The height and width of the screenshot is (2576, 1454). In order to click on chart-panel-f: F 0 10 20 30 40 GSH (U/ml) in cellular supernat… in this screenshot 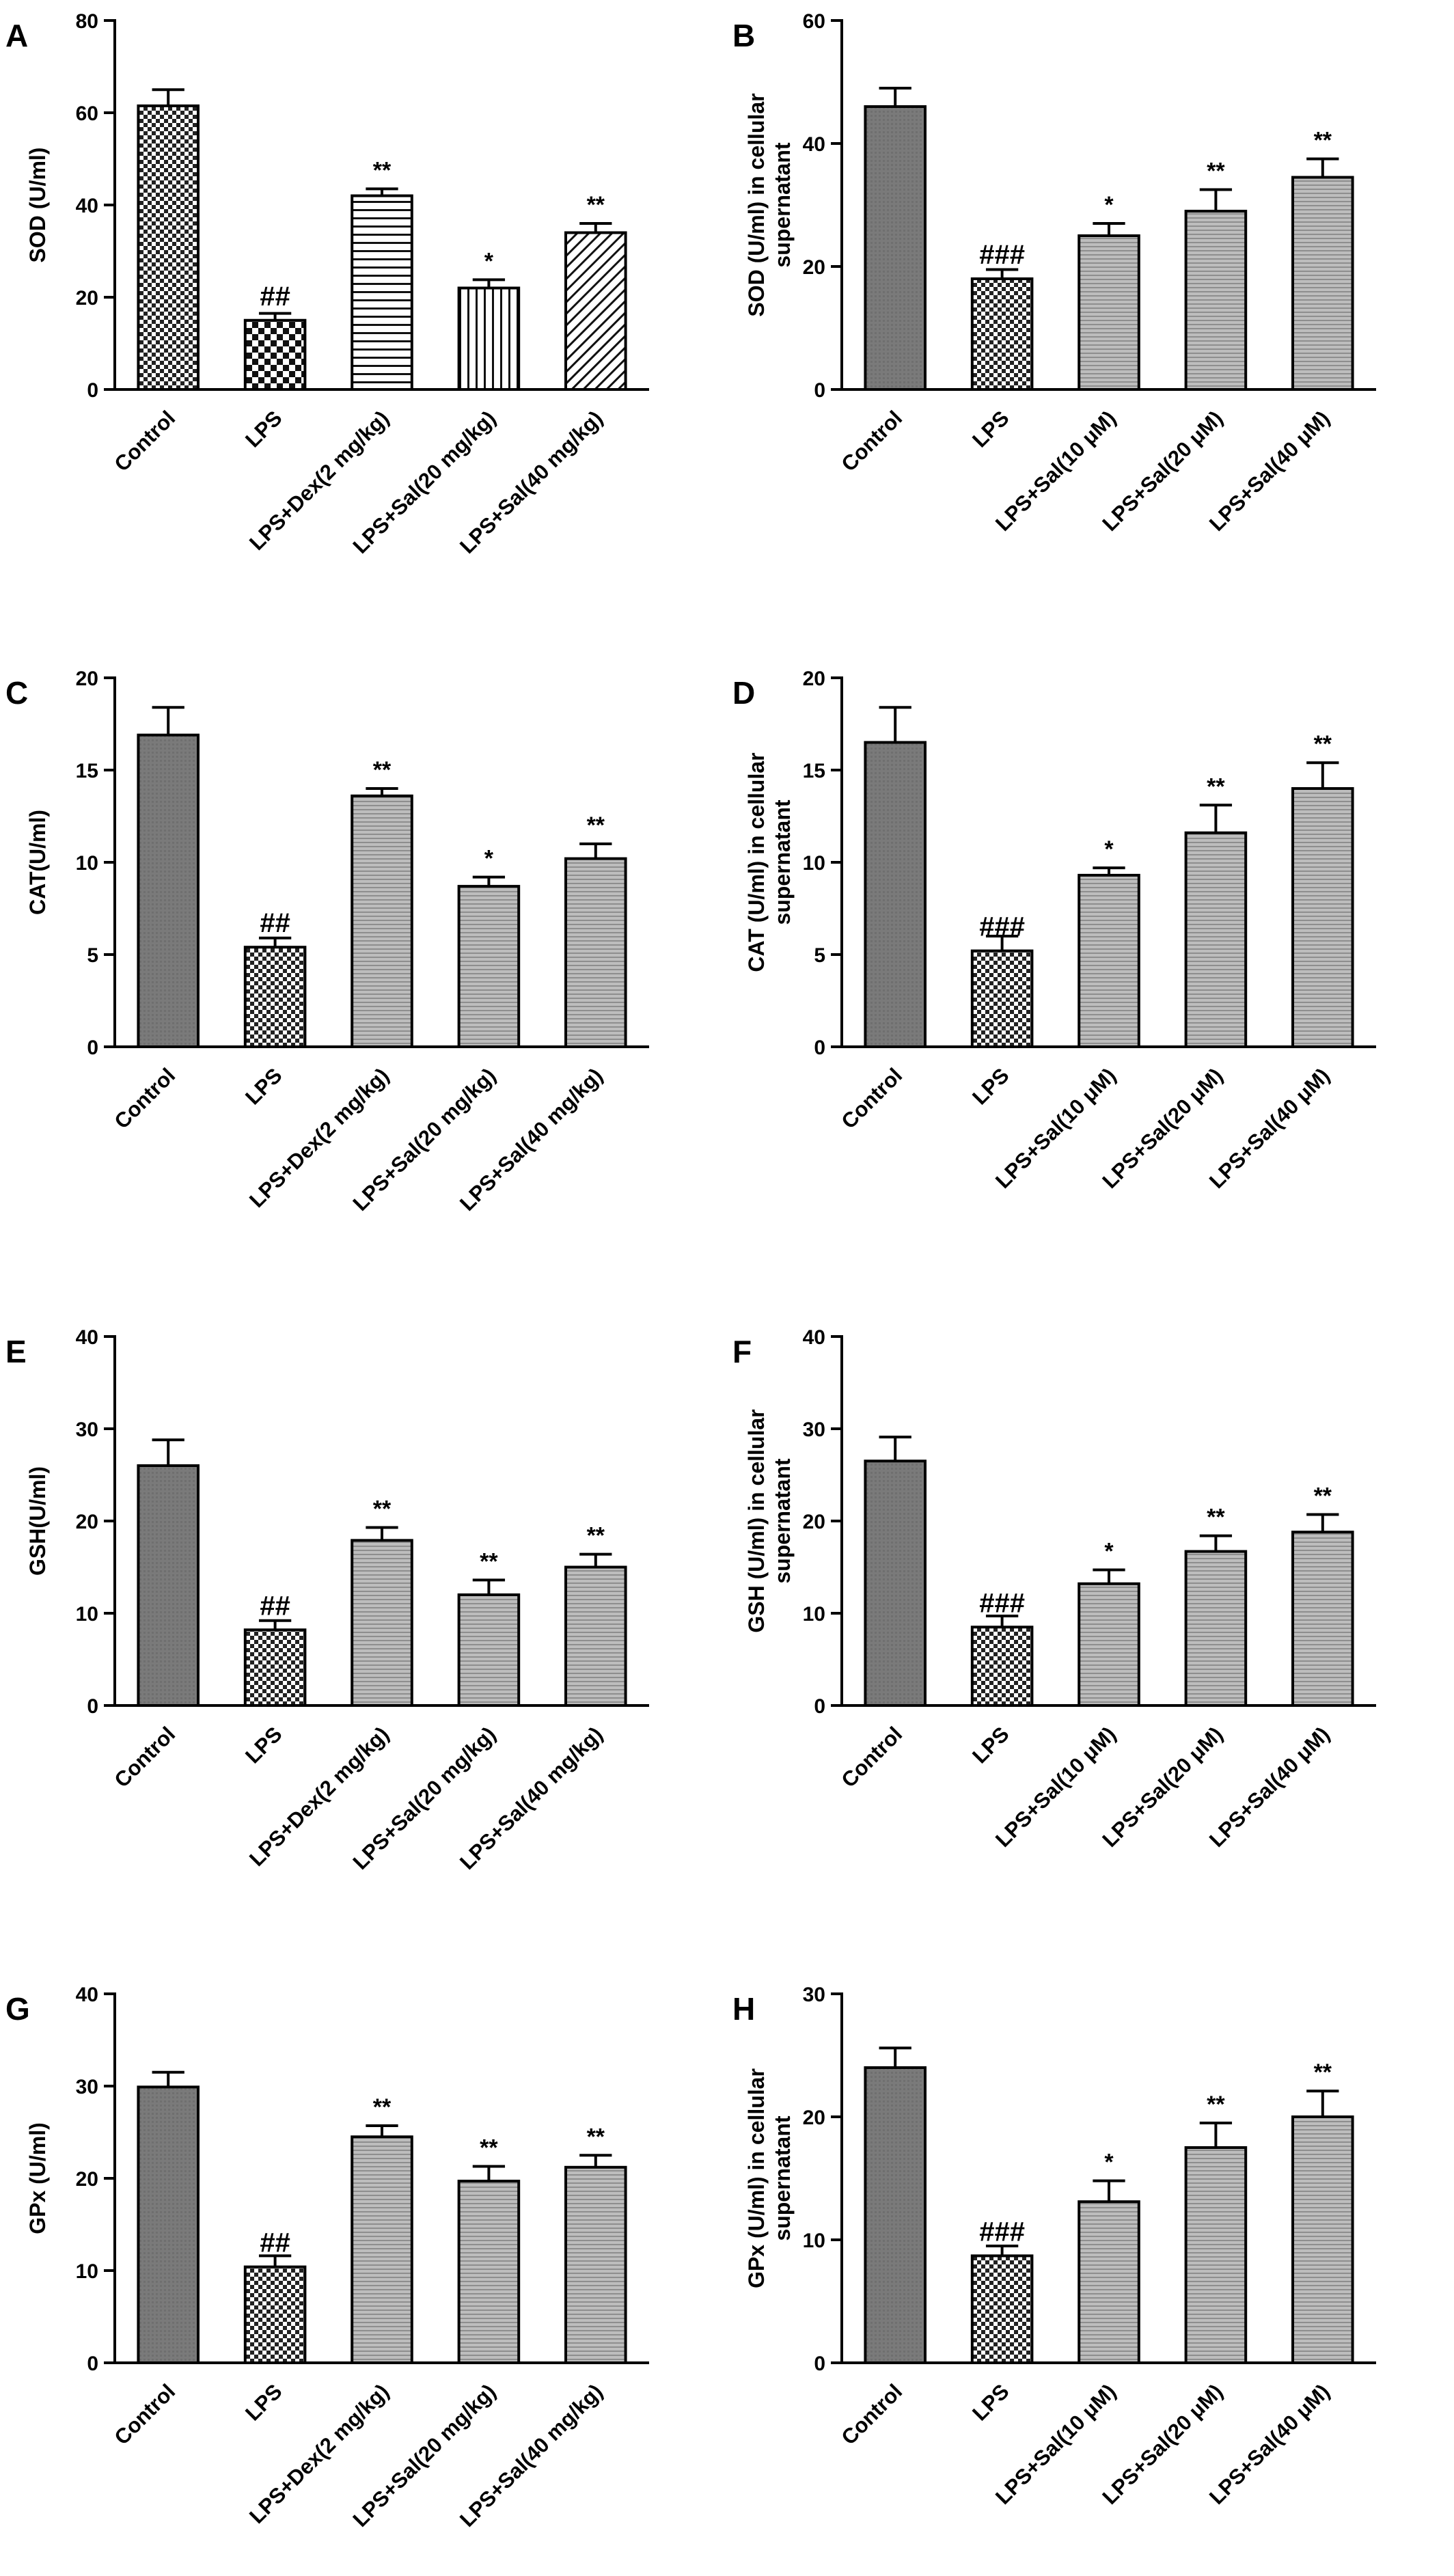, I will do `click(1054, 1589)`.